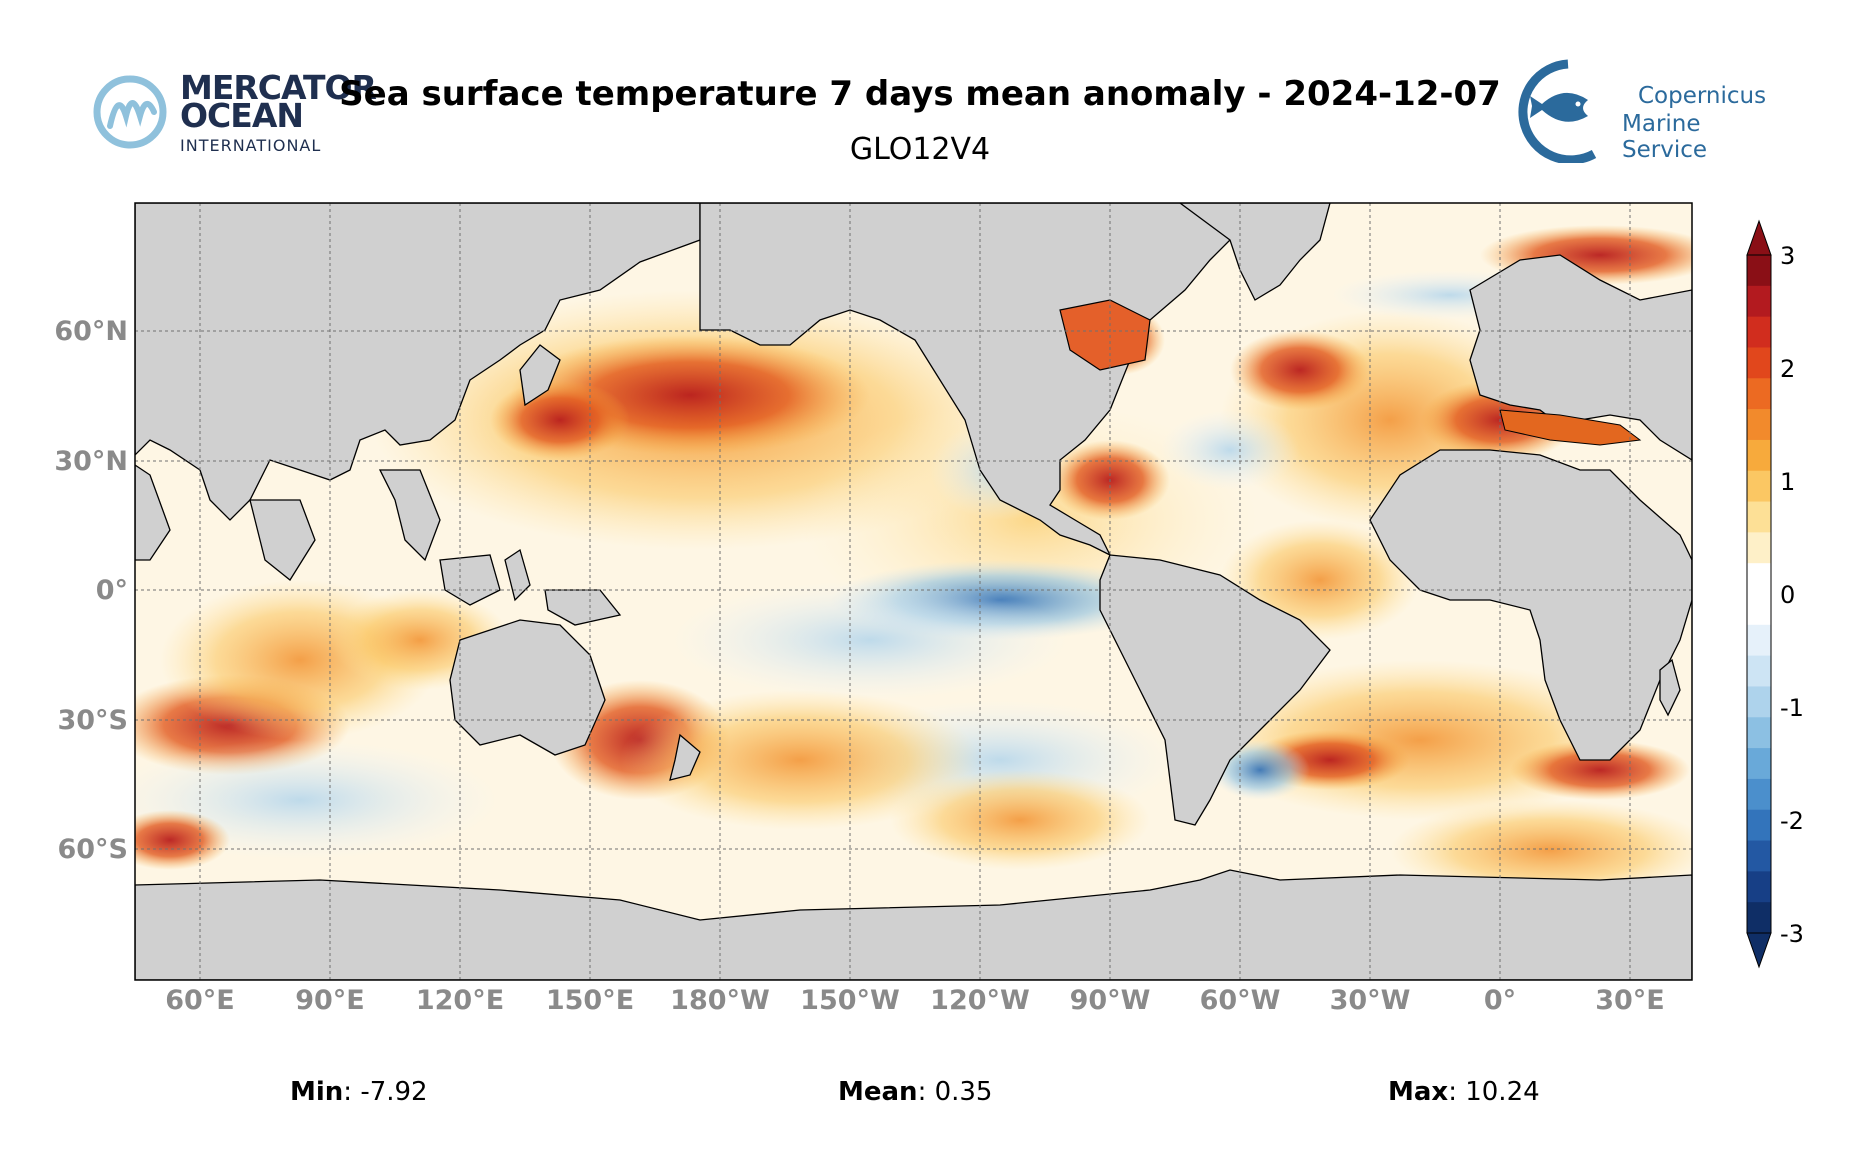  I want to click on lat-tick: 30°S, so click(92, 720).